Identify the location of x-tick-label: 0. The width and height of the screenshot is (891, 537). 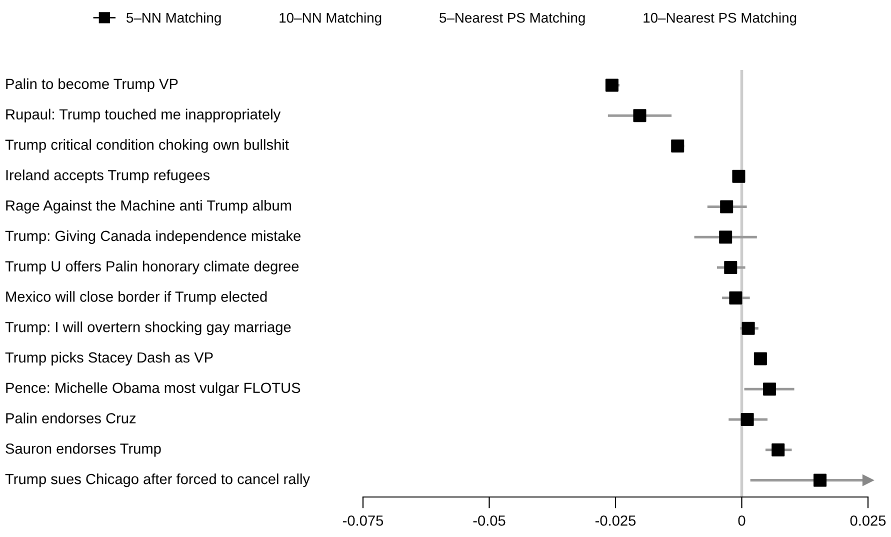
(742, 520).